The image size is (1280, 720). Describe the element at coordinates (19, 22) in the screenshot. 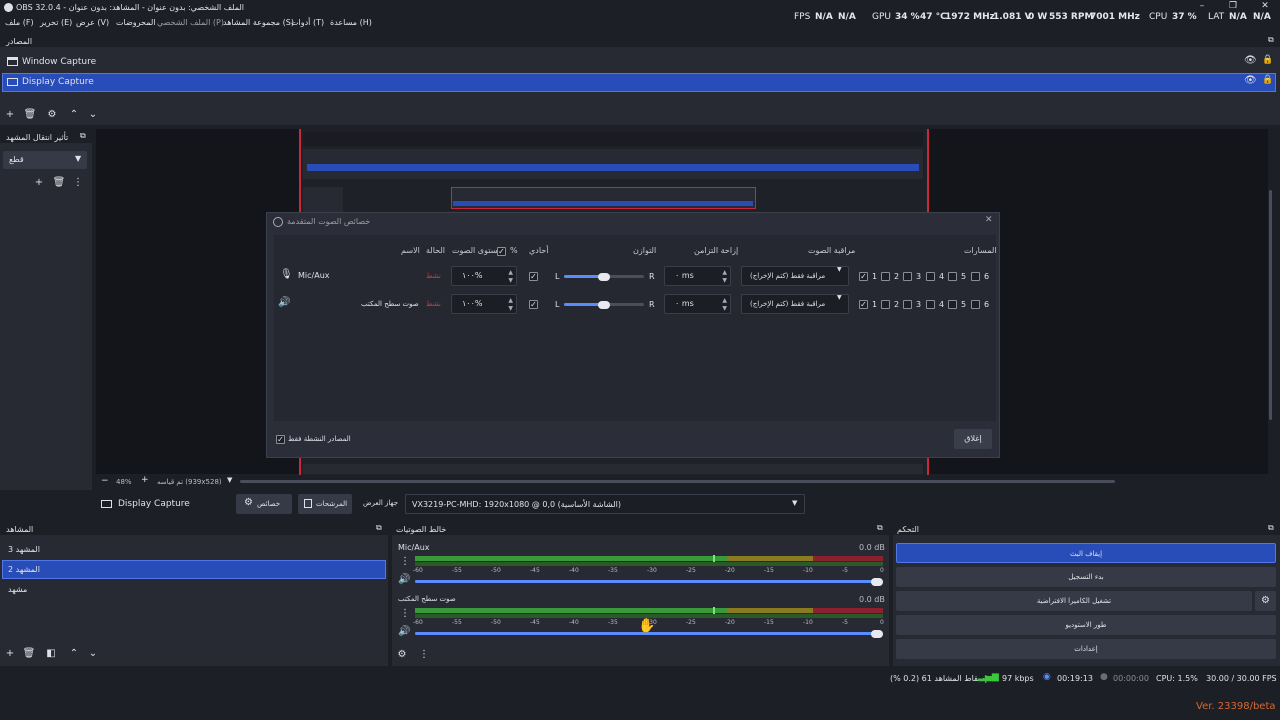

I see `menu-file: ملف (F)` at that location.